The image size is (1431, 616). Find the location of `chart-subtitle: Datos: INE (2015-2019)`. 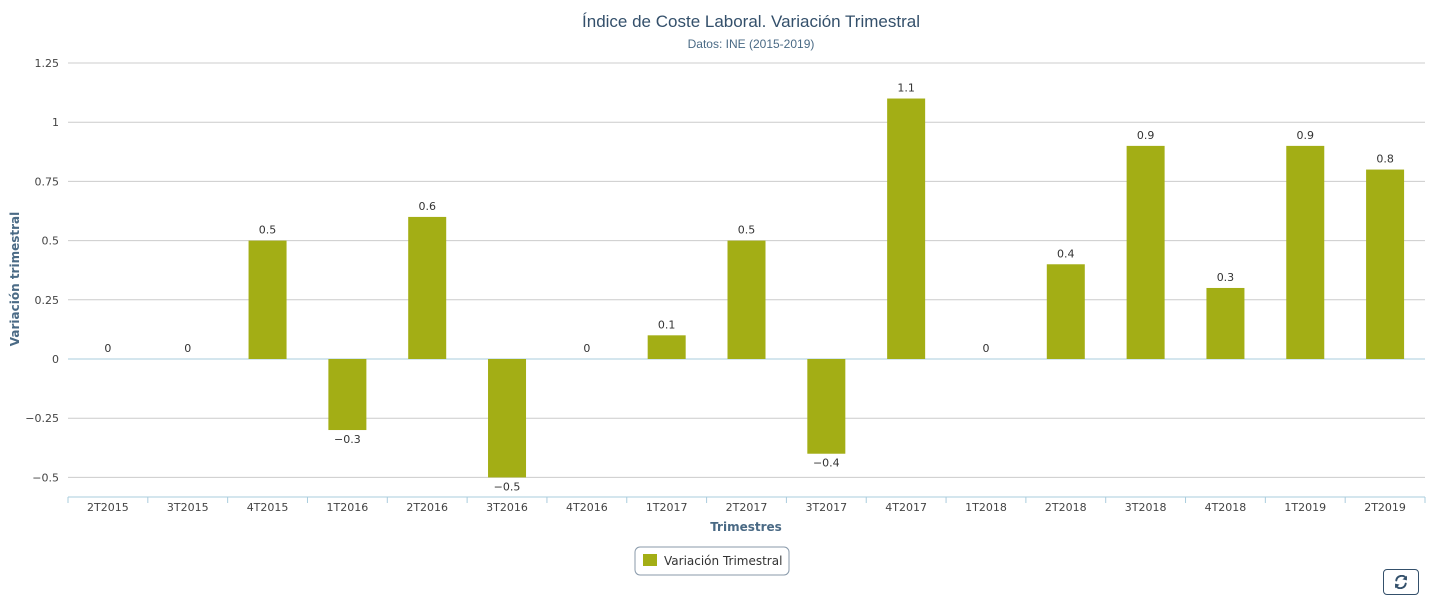

chart-subtitle: Datos: INE (2015-2019) is located at coordinates (751, 44).